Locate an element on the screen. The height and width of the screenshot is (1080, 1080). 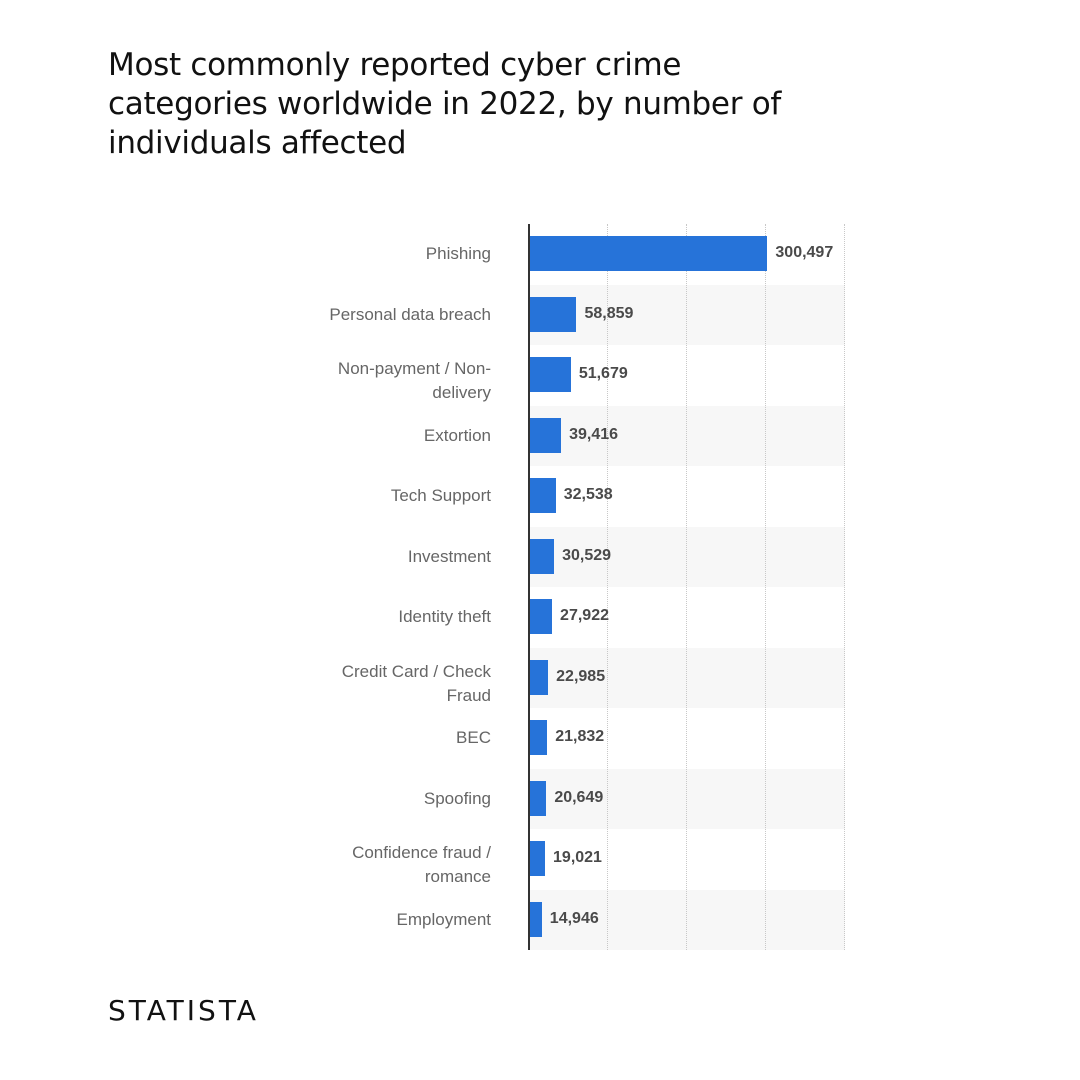
category-label-line: Credit Card / Check is located at coordinates (416, 671).